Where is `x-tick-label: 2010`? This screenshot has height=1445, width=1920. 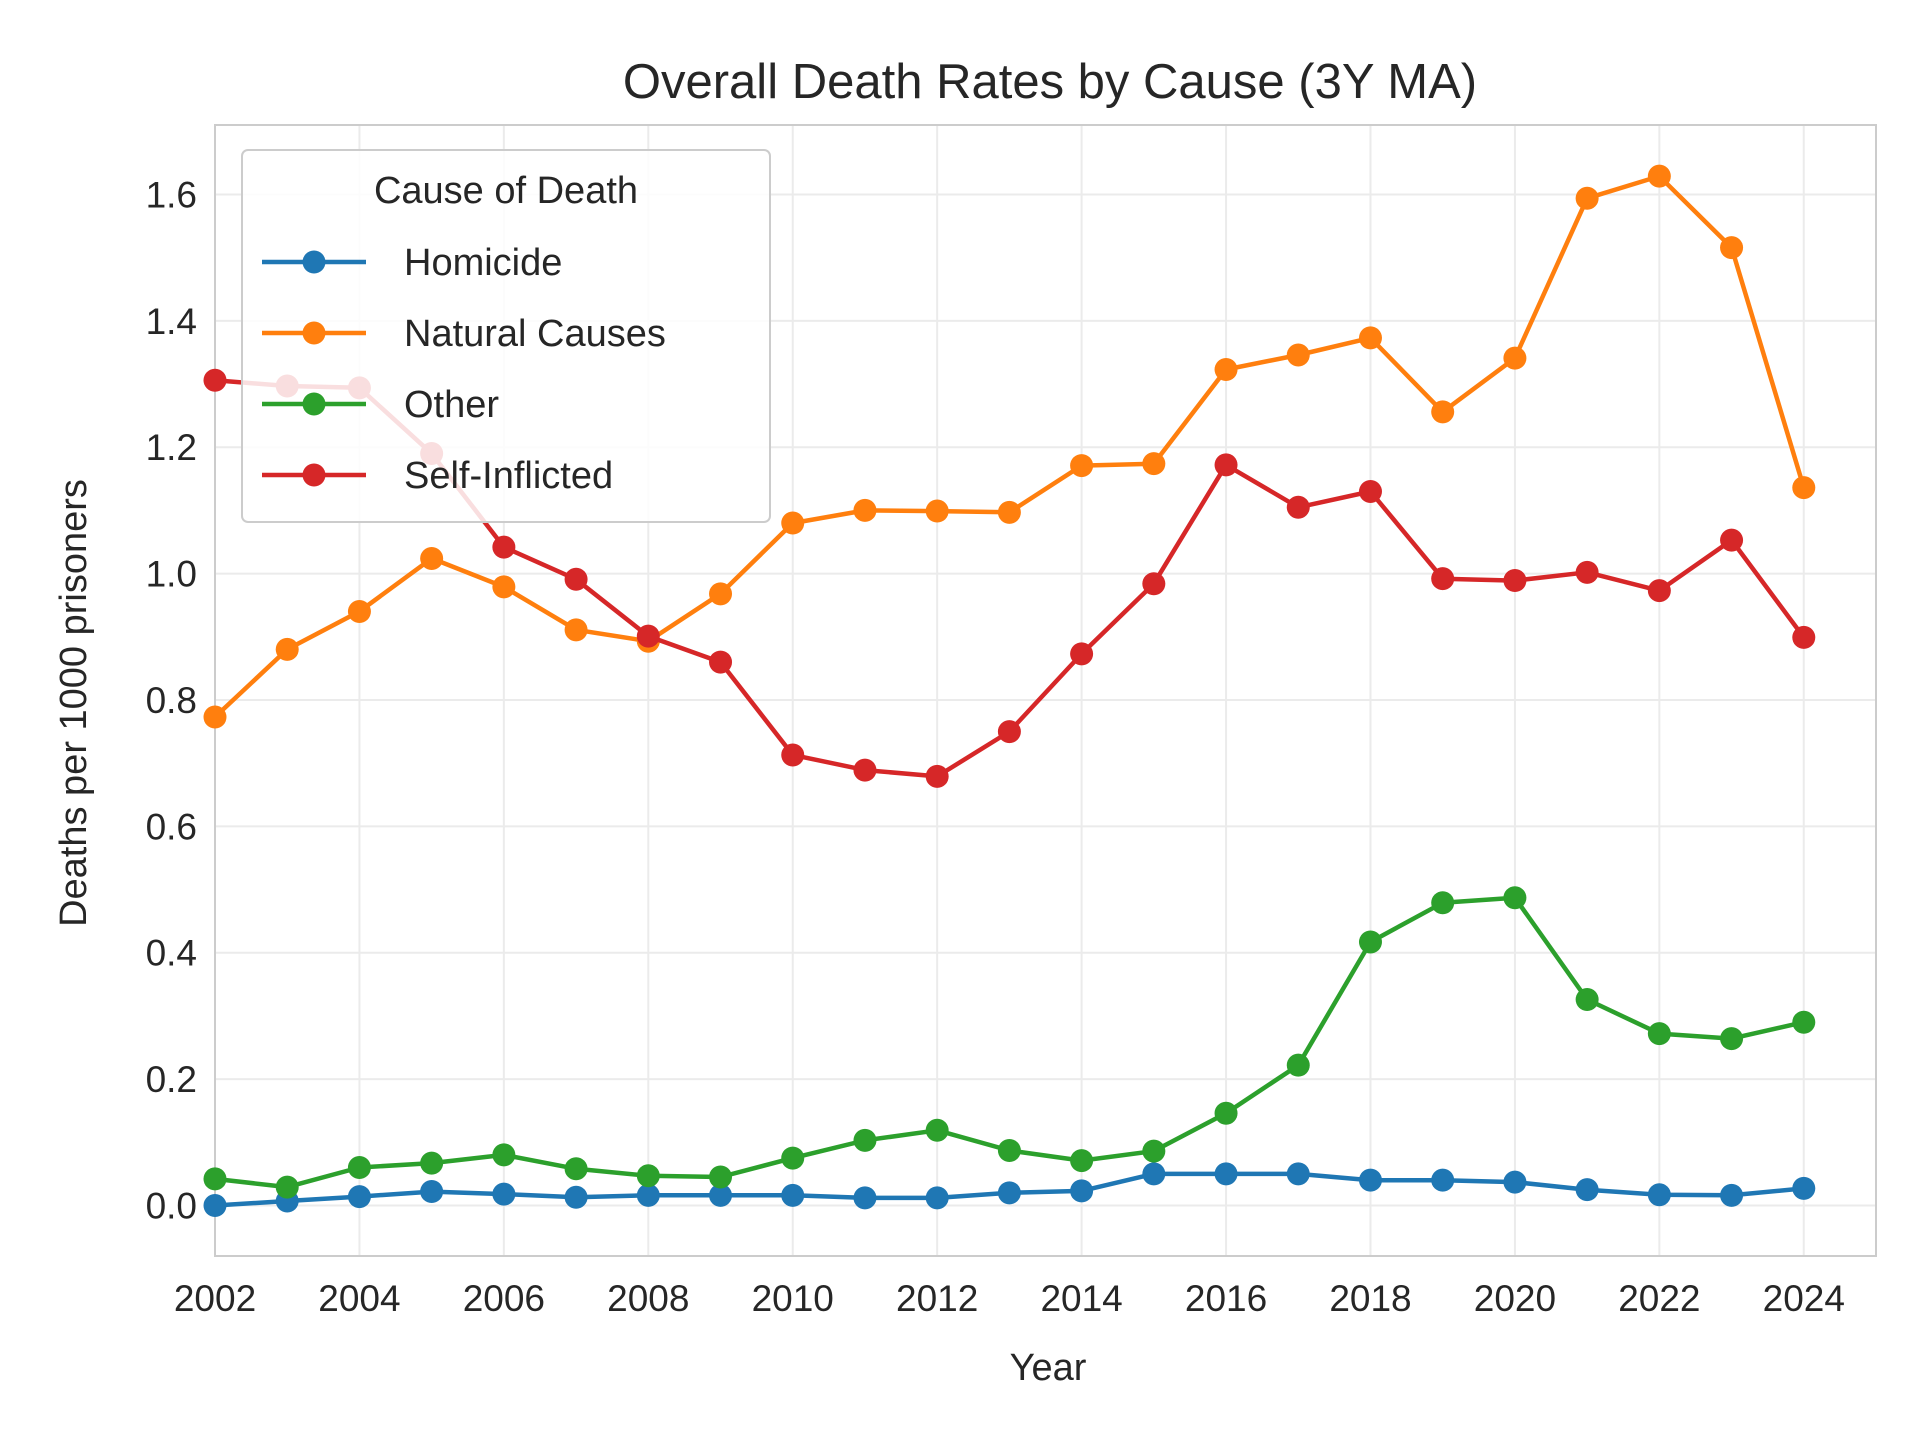 x-tick-label: 2010 is located at coordinates (793, 1298).